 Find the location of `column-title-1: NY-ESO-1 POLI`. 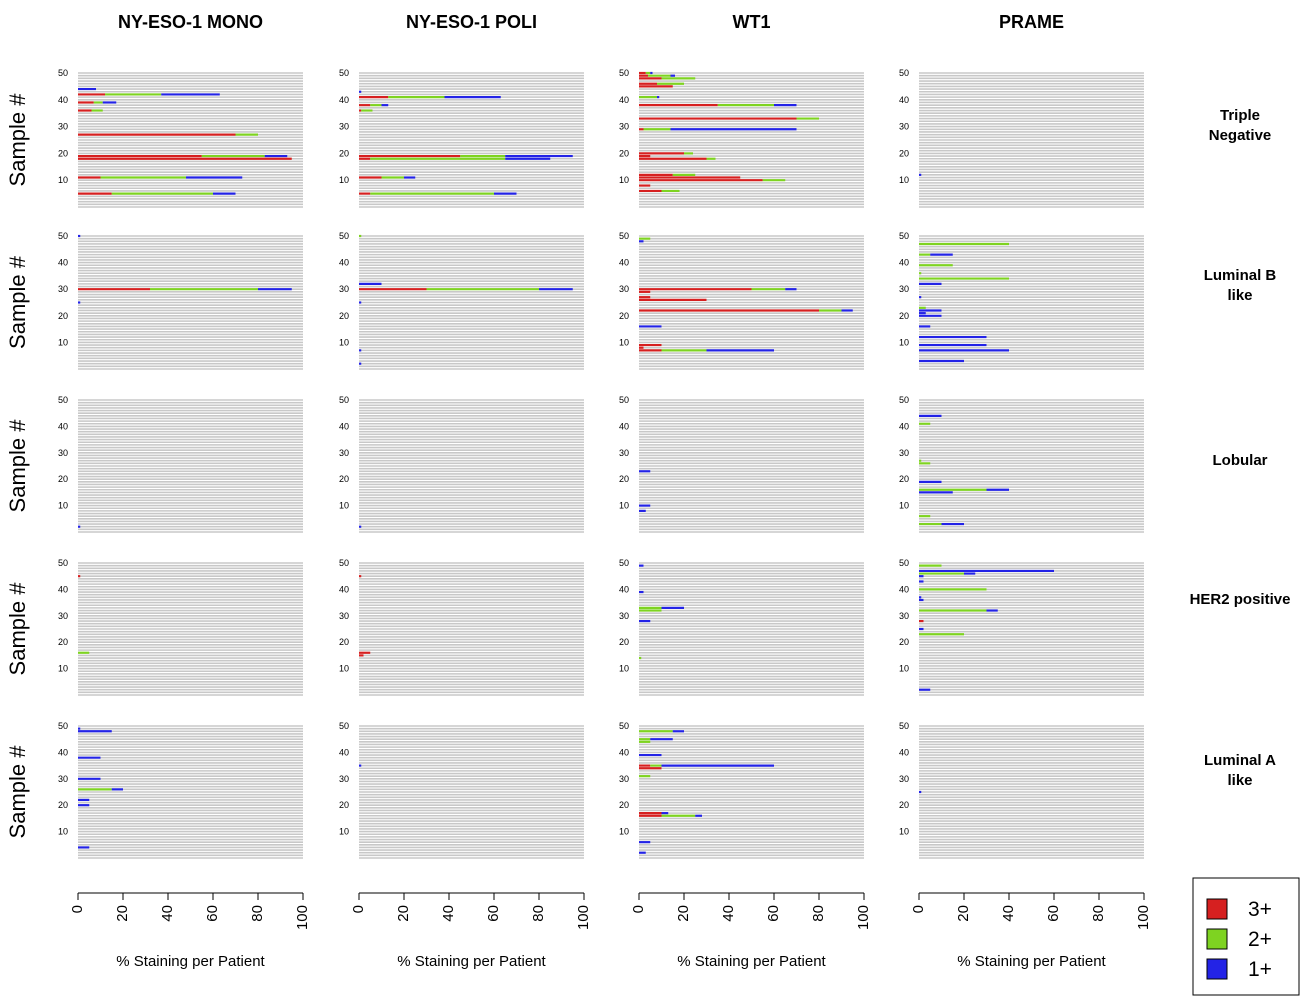

column-title-1: NY-ESO-1 POLI is located at coordinates (471, 22).